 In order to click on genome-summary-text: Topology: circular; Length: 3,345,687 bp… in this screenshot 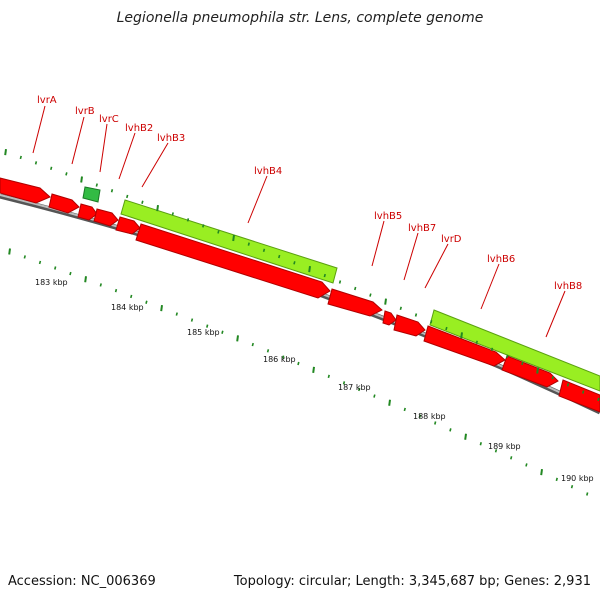, I will do `click(412, 581)`.